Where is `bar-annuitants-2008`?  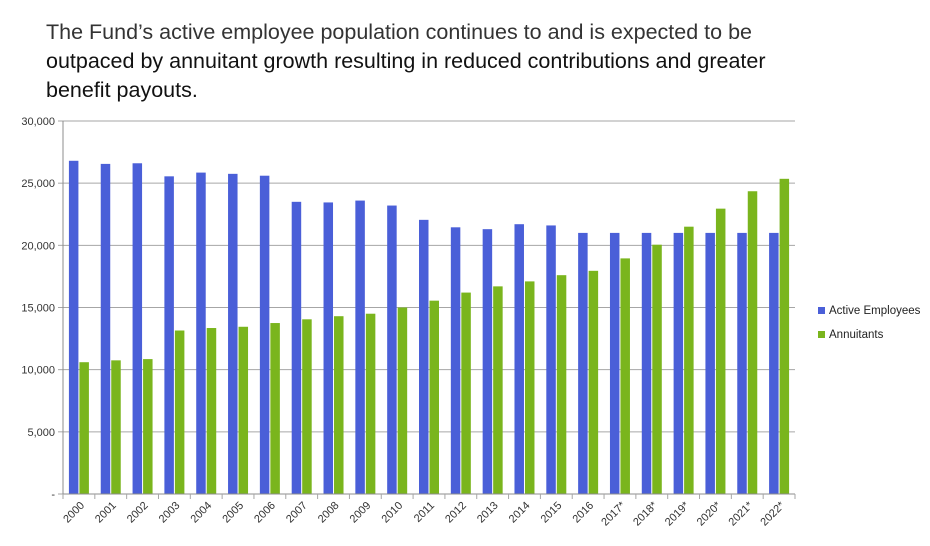
bar-annuitants-2008 is located at coordinates (339, 405).